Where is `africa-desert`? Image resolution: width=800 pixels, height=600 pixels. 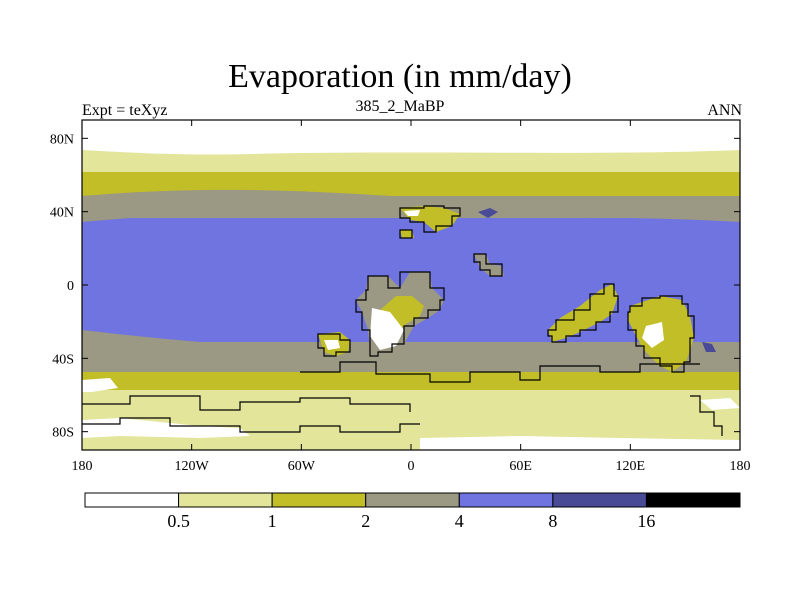
africa-desert is located at coordinates (387, 329).